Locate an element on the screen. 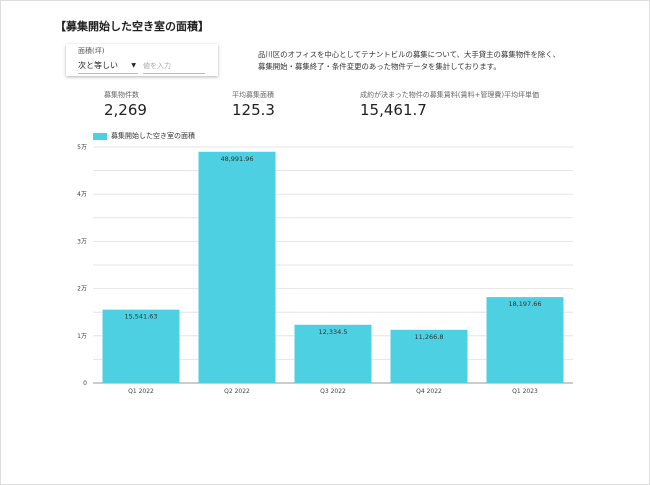 The height and width of the screenshot is (485, 650). data-label: 48,991.96 is located at coordinates (236, 159).